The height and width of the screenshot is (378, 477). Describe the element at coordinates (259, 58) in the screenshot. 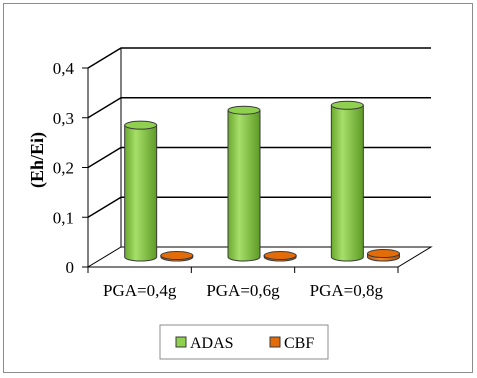

I see `gridline` at that location.